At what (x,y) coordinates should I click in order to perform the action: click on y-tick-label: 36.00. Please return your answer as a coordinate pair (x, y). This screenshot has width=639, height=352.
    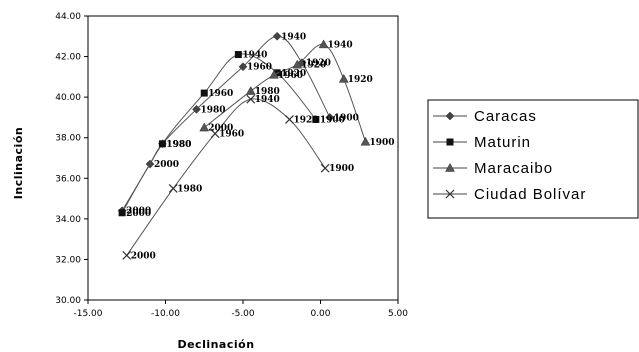
    Looking at the image, I should click on (68, 179).